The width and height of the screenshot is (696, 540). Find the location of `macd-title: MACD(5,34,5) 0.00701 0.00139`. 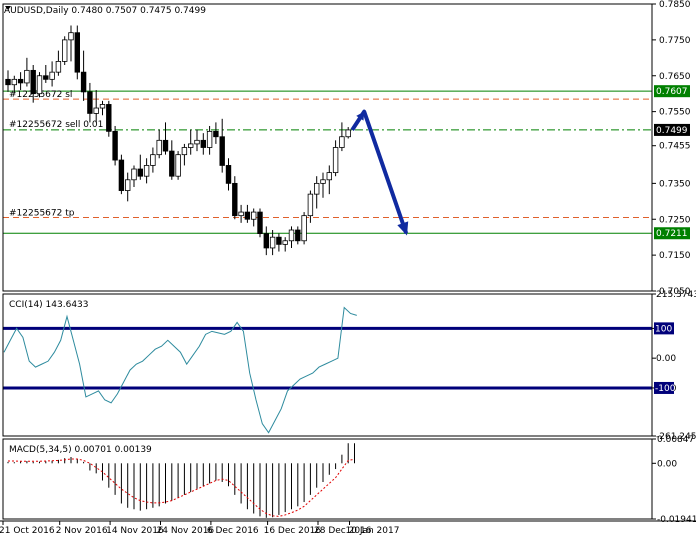

macd-title: MACD(5,34,5) 0.00701 0.00139 is located at coordinates (80, 450).